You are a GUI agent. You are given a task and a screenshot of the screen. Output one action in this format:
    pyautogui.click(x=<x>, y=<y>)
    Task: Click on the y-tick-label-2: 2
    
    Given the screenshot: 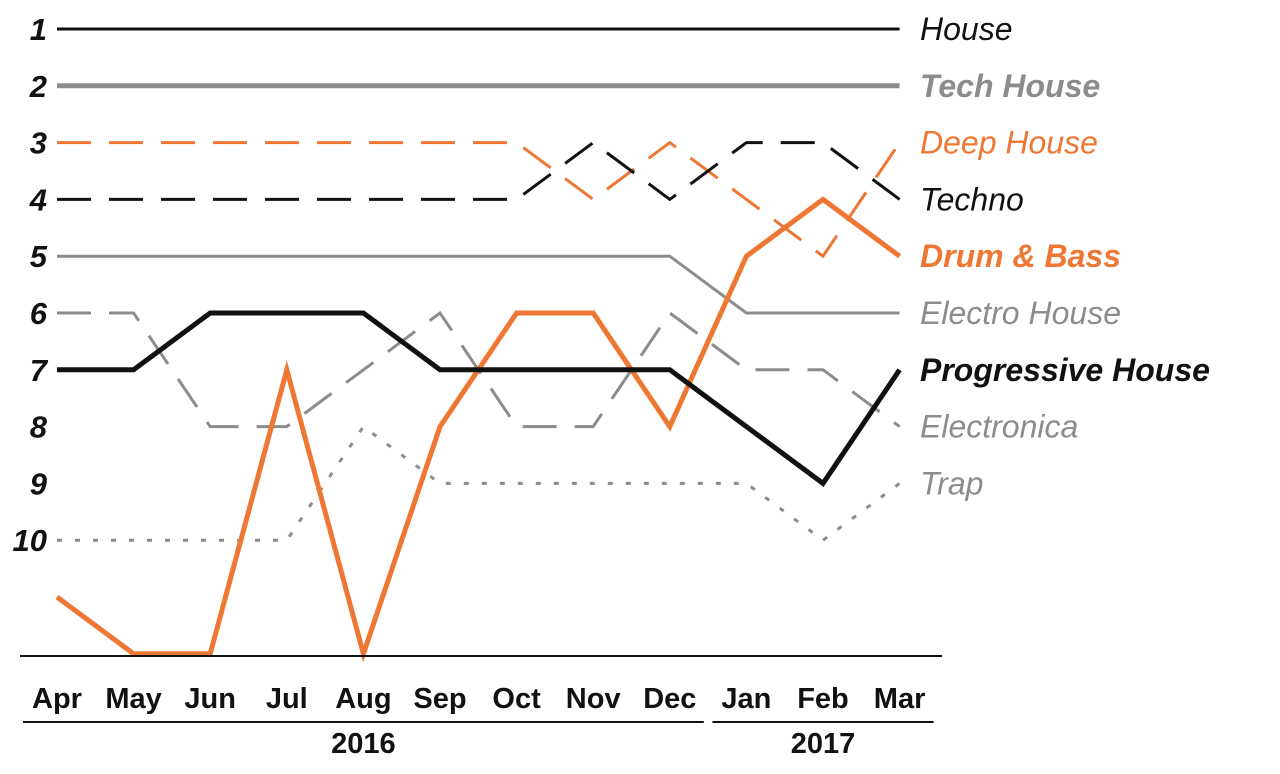 What is the action you would take?
    pyautogui.click(x=38, y=86)
    